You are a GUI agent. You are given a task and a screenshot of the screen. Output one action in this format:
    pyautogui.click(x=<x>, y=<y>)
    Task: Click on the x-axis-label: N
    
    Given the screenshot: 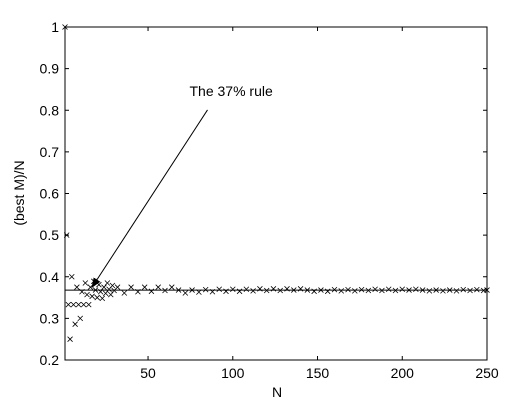 What is the action you would take?
    pyautogui.click(x=277, y=392)
    